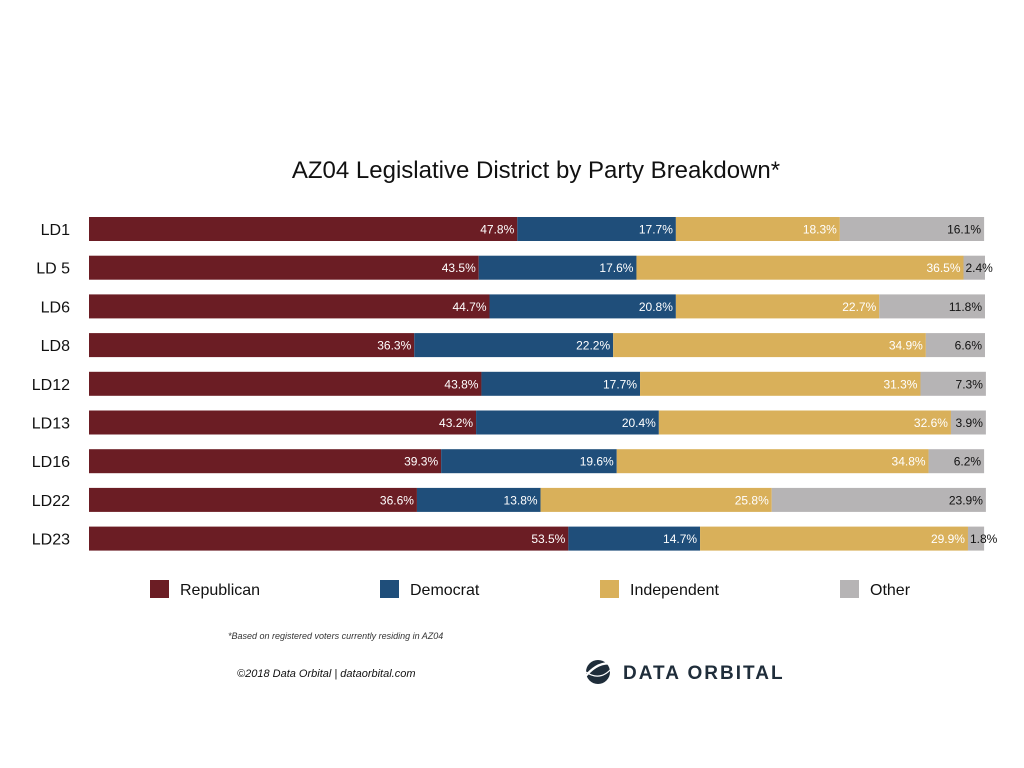 Image resolution: width=1024 pixels, height=768 pixels. Describe the element at coordinates (780, 383) in the screenshot. I see `bar-independent-ld12` at that location.